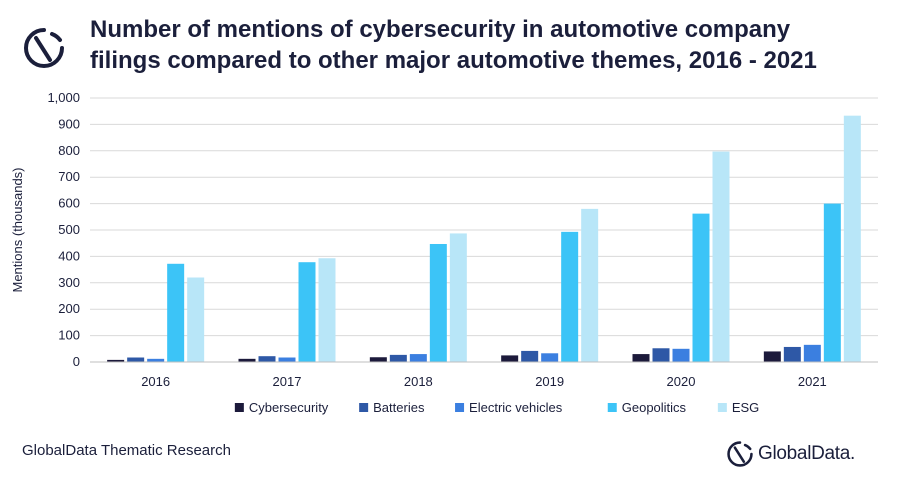 The image size is (900, 482). I want to click on bar-esg-2019, so click(590, 285).